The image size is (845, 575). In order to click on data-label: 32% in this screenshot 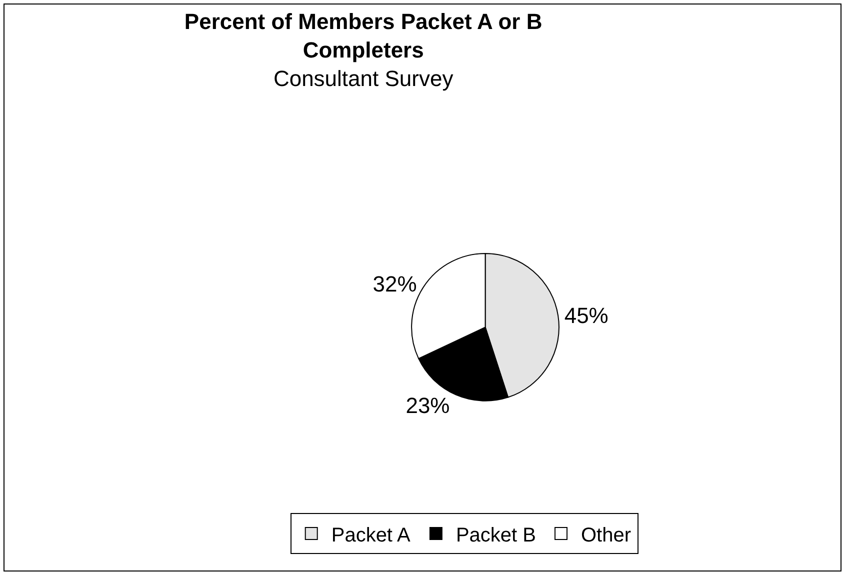, I will do `click(394, 284)`.